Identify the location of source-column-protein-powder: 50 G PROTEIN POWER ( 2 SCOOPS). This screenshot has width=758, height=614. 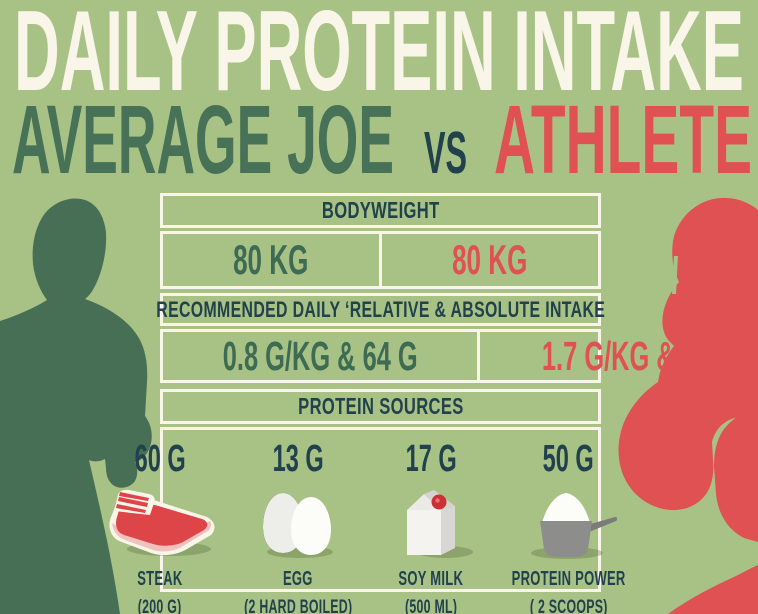
(568, 523).